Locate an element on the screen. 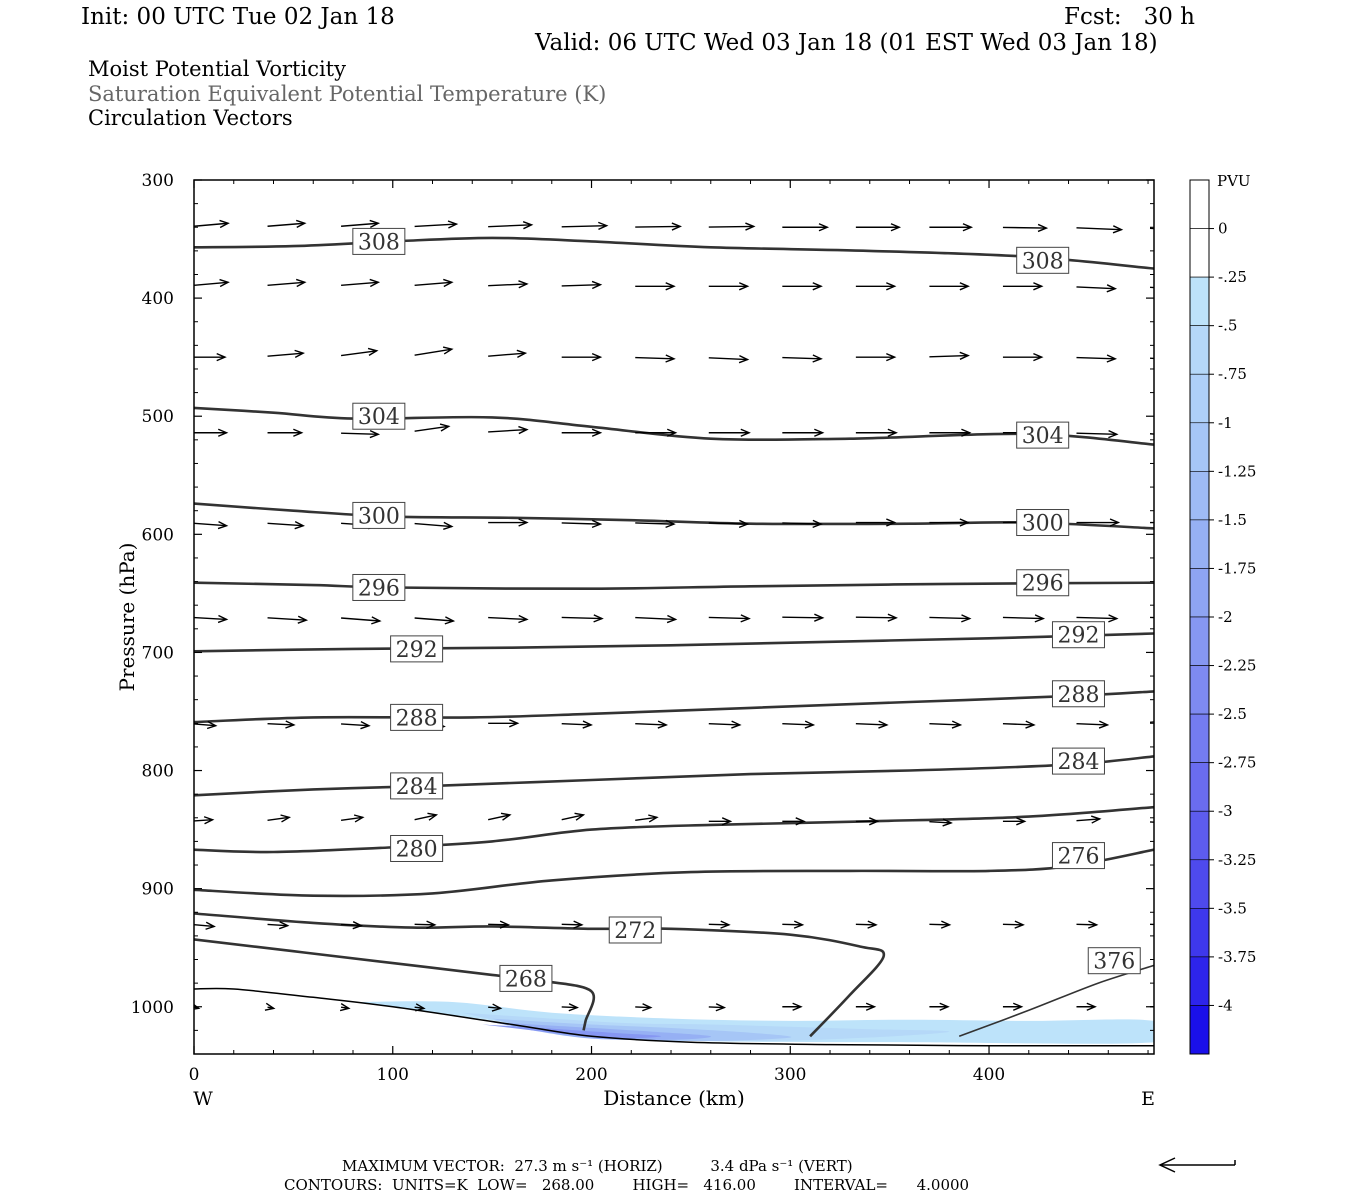 This screenshot has width=1350, height=1200. contour-label-text: 292 is located at coordinates (1078, 636).